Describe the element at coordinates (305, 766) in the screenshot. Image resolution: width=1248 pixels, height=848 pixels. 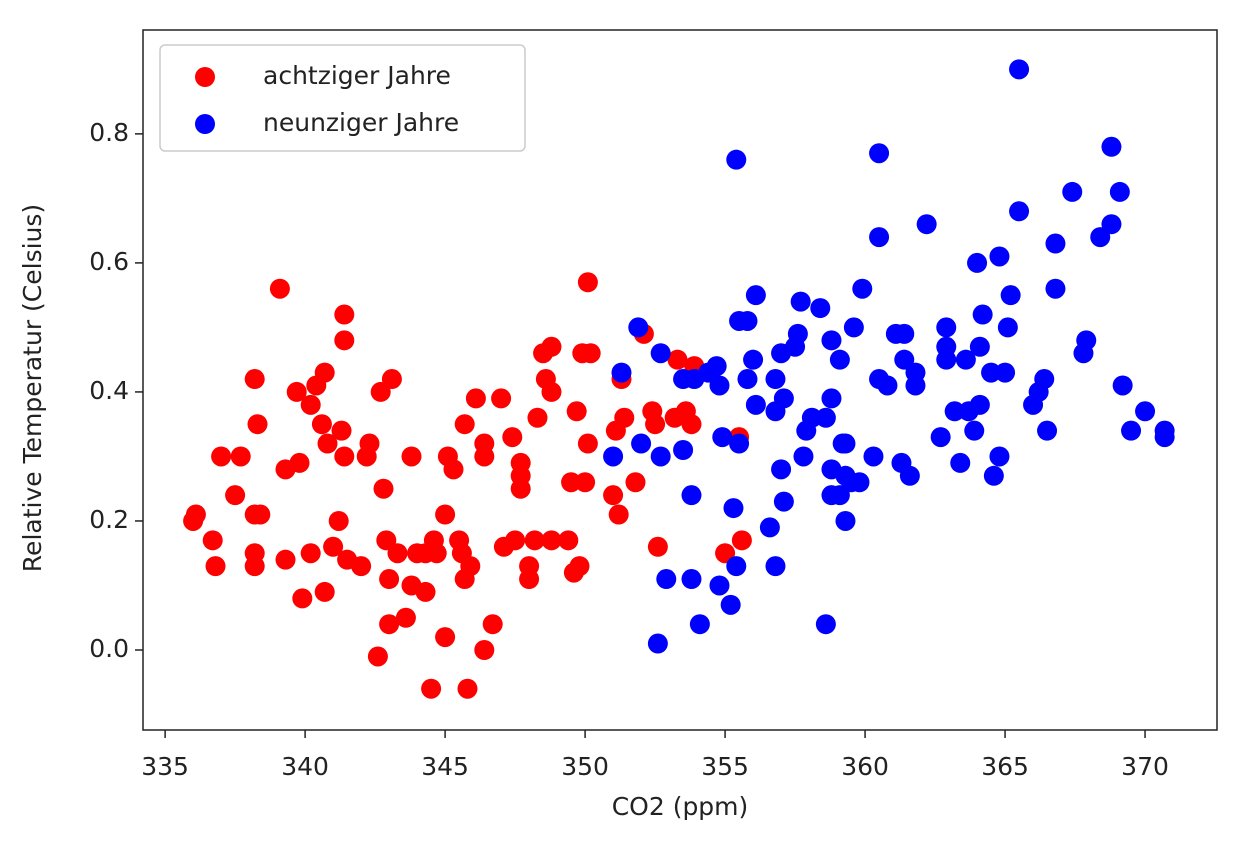
I see `x-tick-label: 340` at that location.